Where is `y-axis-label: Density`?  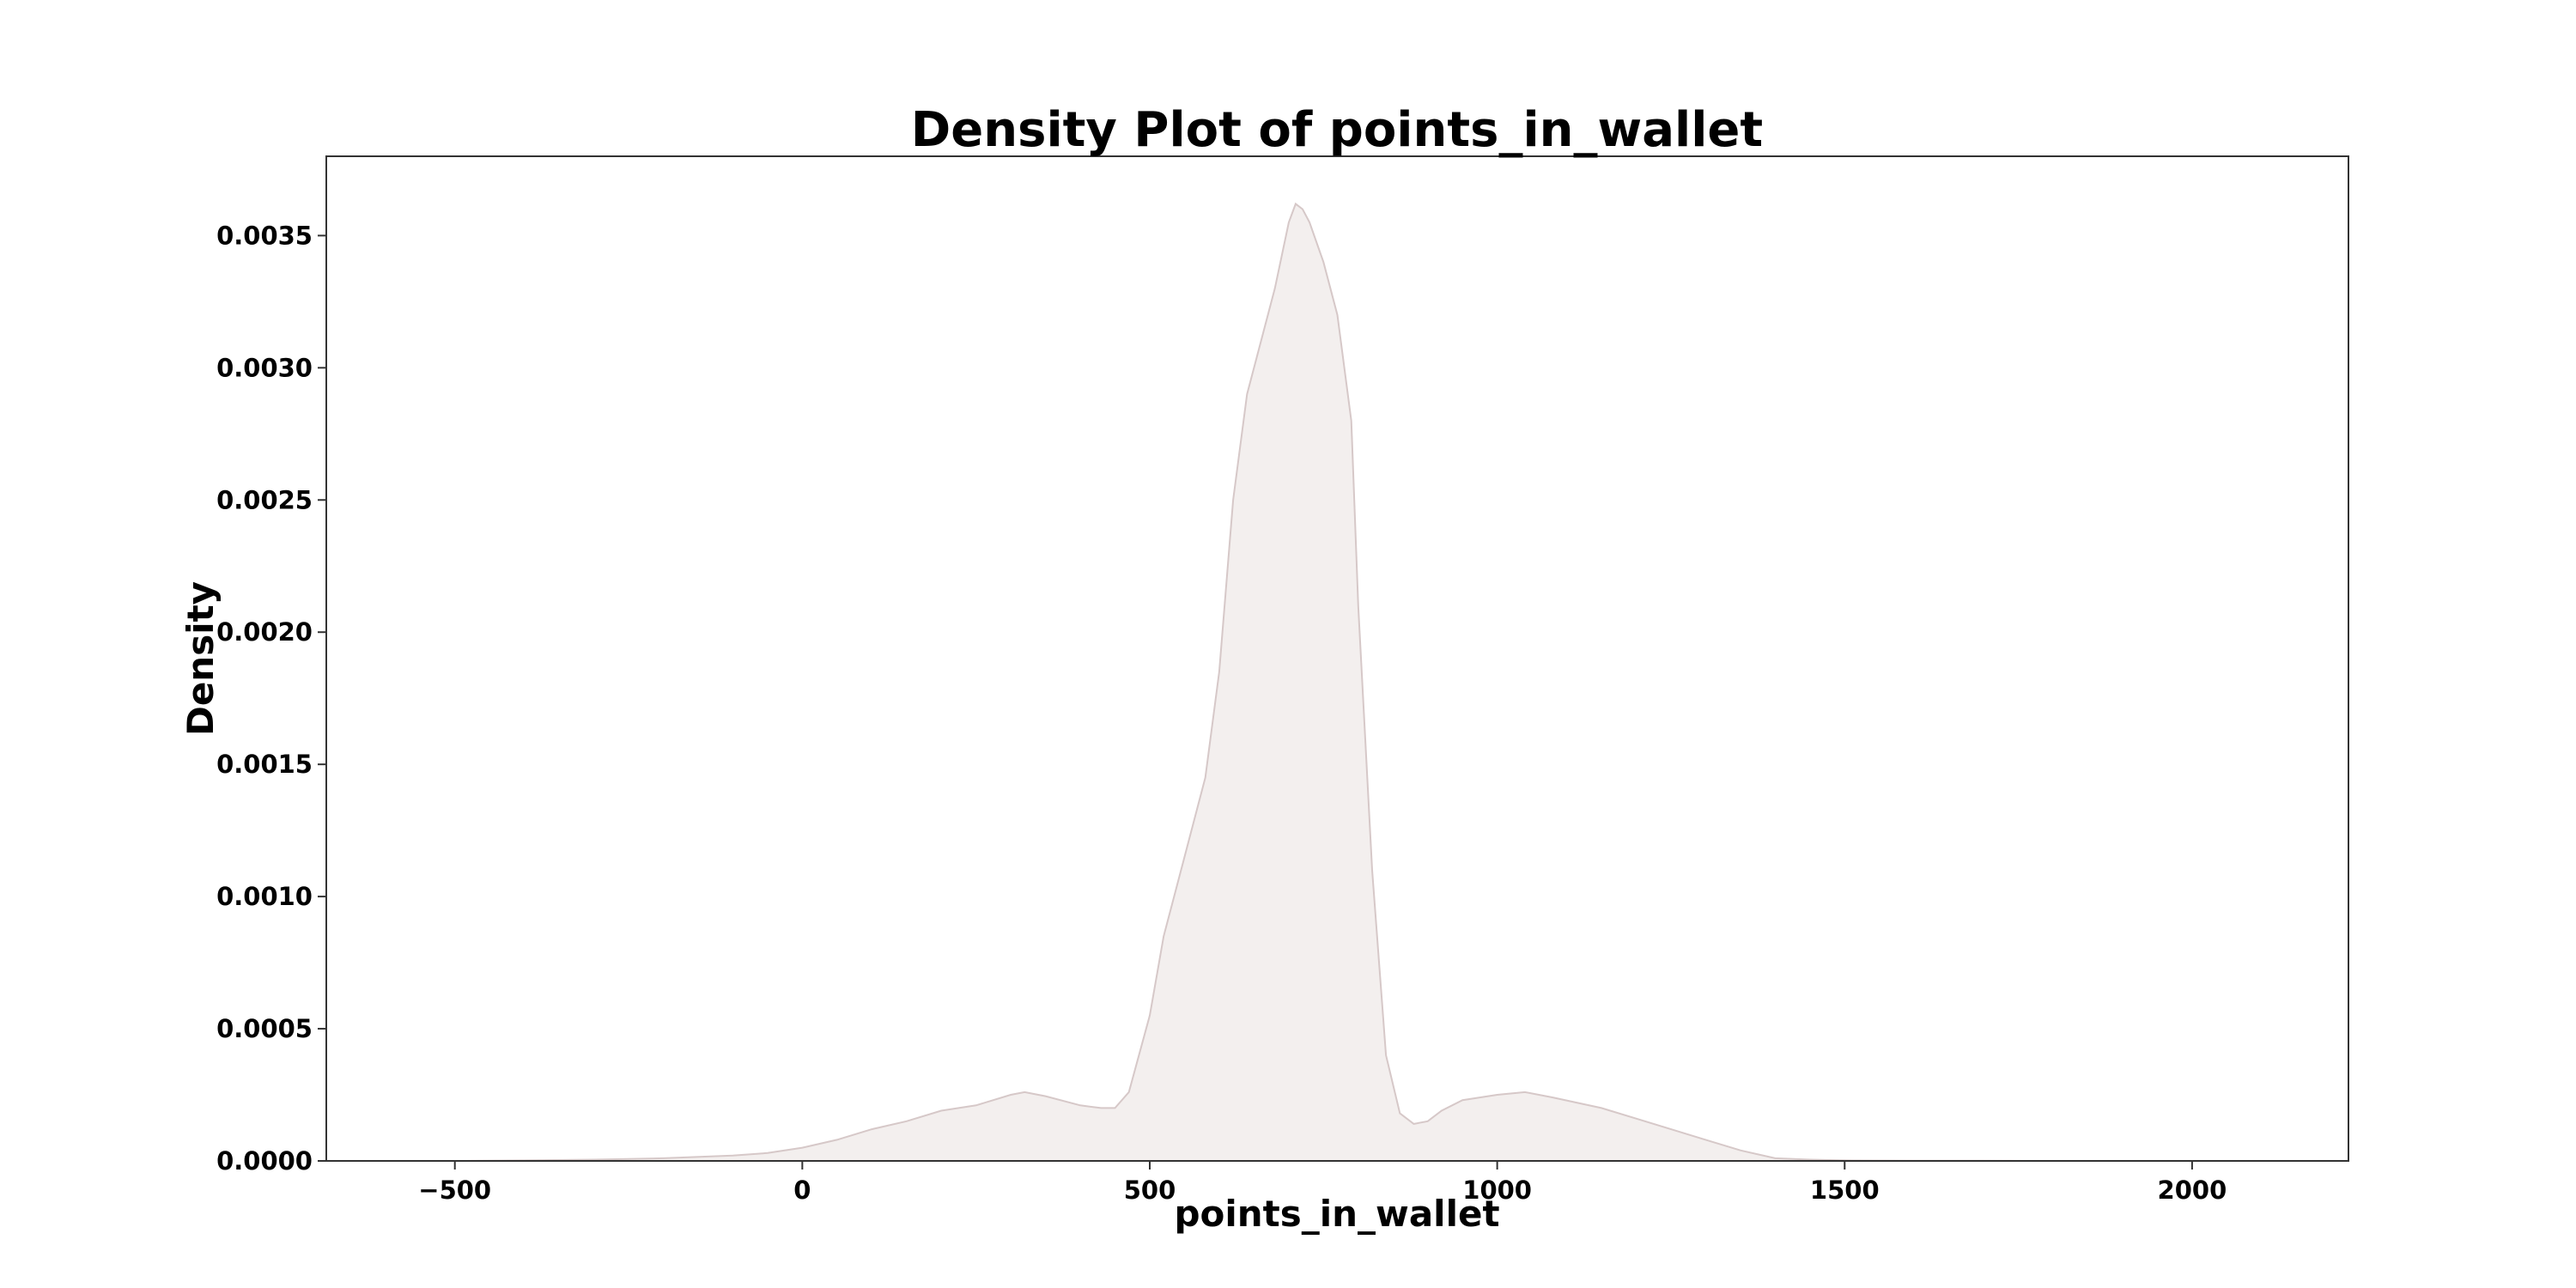 y-axis-label: Density is located at coordinates (201, 658).